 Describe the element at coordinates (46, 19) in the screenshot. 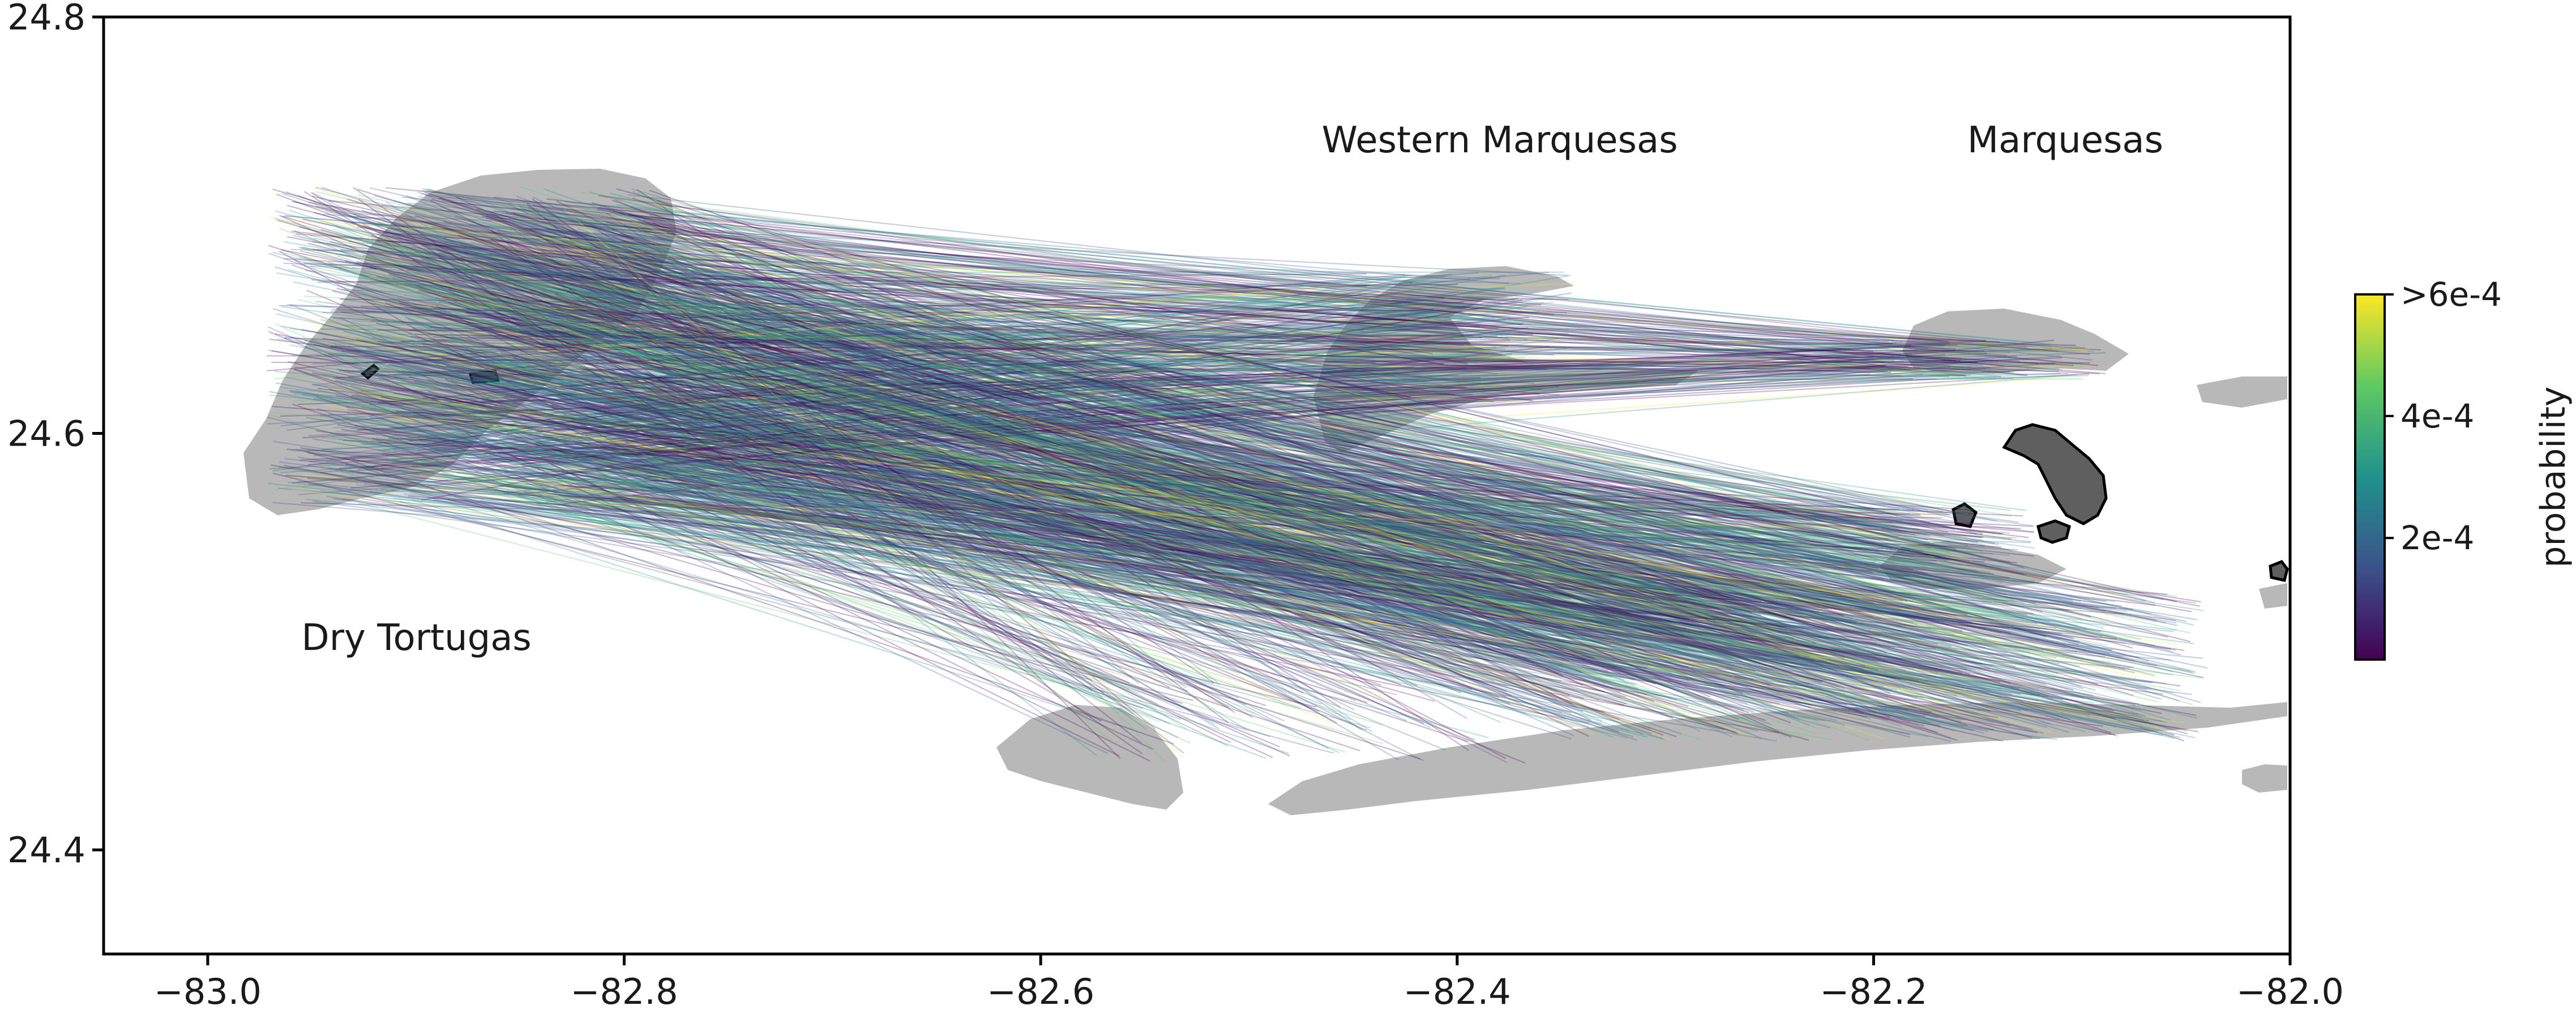

I see `y-tick-label: 24.8` at that location.